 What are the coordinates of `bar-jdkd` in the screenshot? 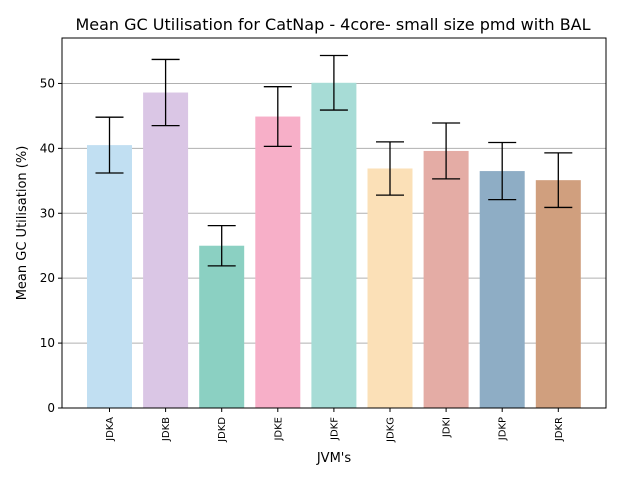 It's located at (222, 326).